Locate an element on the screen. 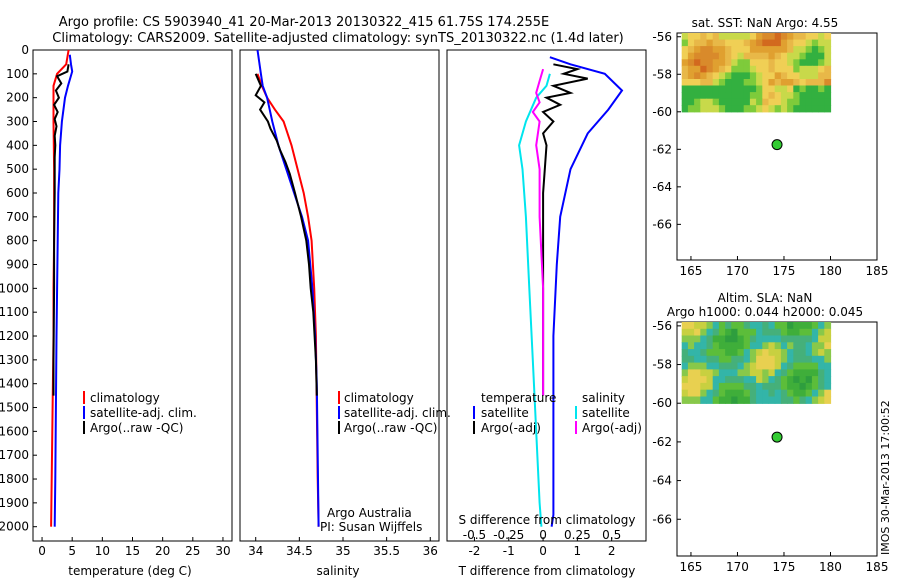 The image size is (900, 584). sla-image is located at coordinates (756, 363).